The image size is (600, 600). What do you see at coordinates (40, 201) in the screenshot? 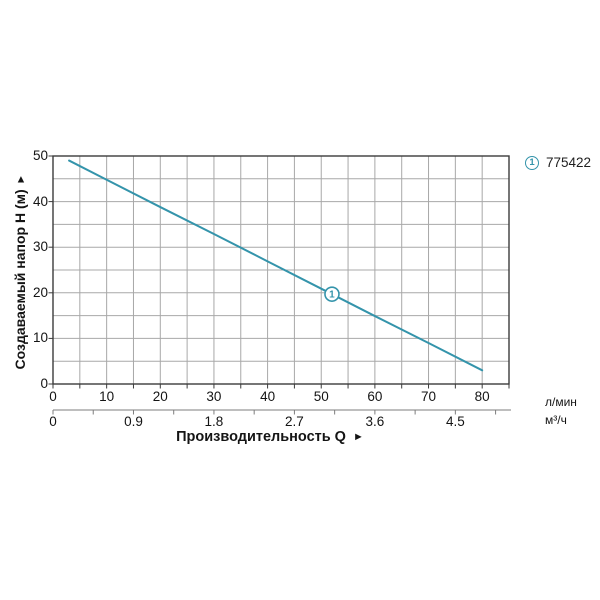
I see `y-tick-label-40: 40` at bounding box center [40, 201].